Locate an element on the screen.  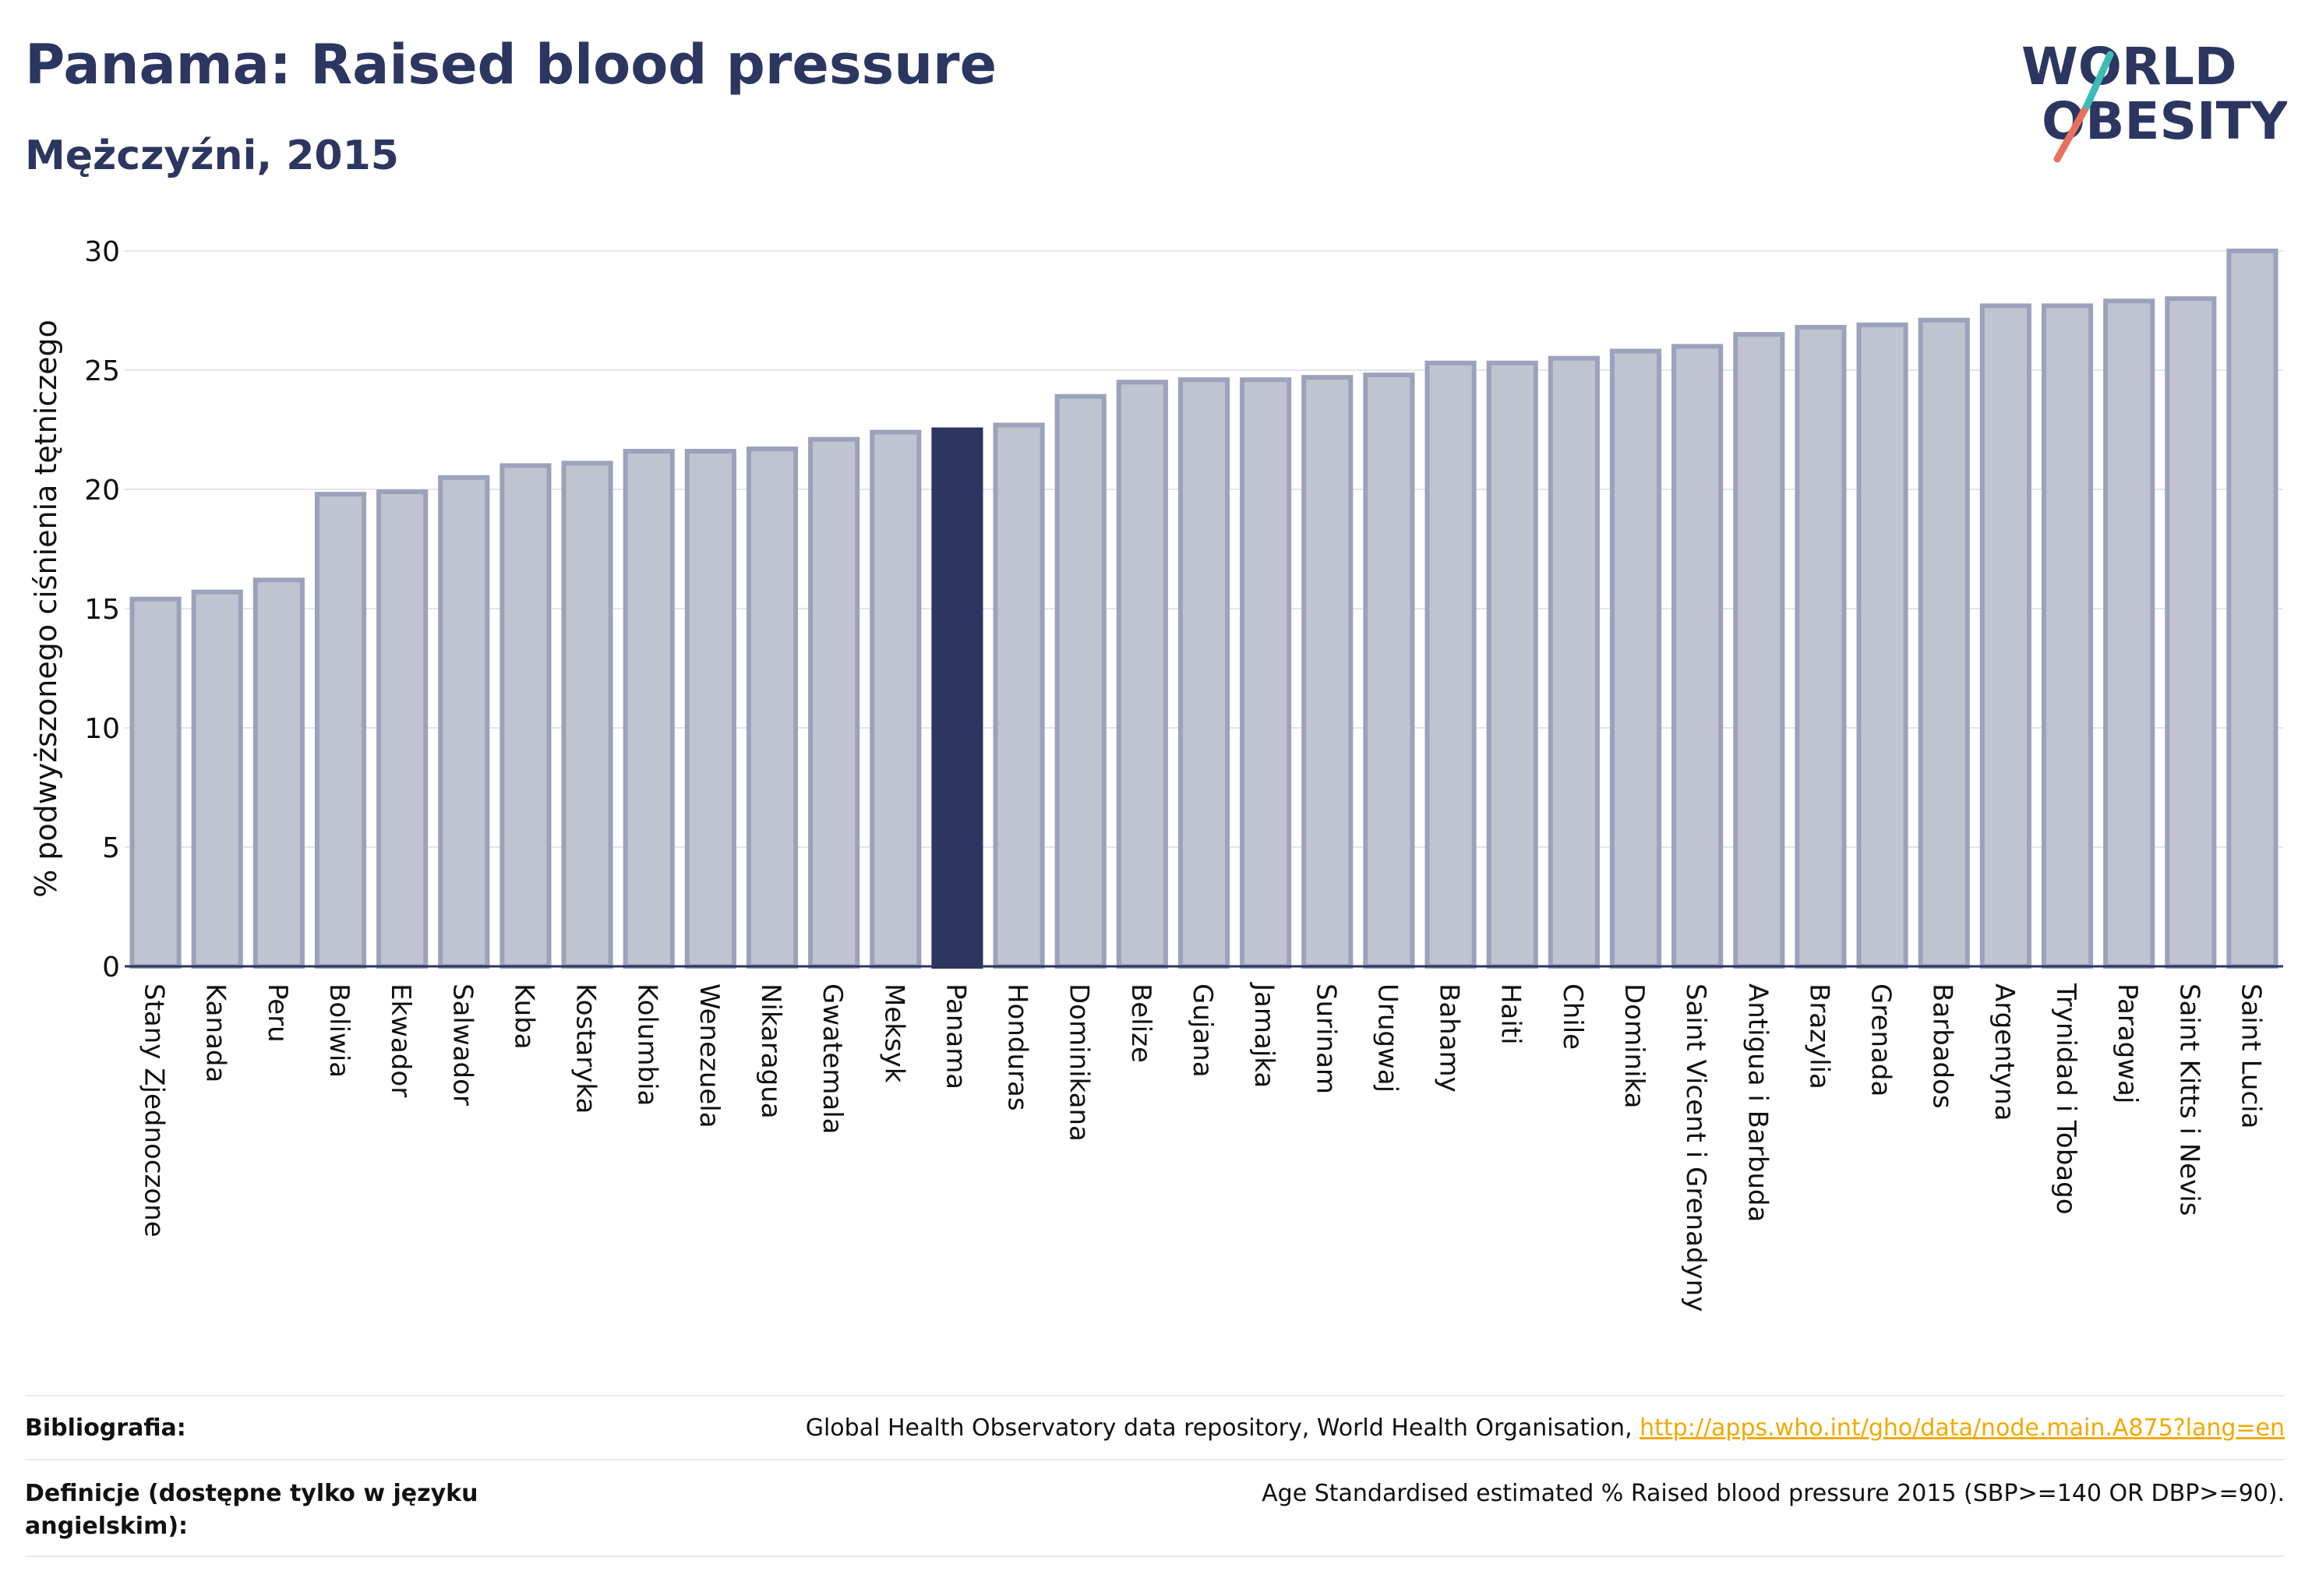
y-tick-label: 25 is located at coordinates (102, 371).